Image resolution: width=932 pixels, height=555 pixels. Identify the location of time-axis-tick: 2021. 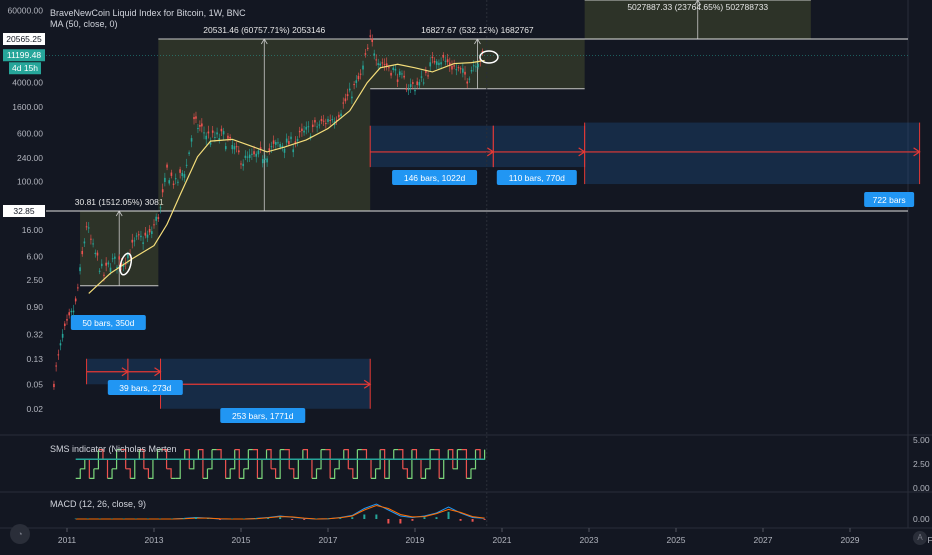
(502, 540).